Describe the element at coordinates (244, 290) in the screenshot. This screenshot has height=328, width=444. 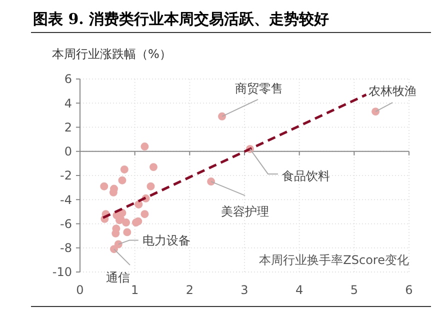
I see `x-tick-label: 3` at that location.